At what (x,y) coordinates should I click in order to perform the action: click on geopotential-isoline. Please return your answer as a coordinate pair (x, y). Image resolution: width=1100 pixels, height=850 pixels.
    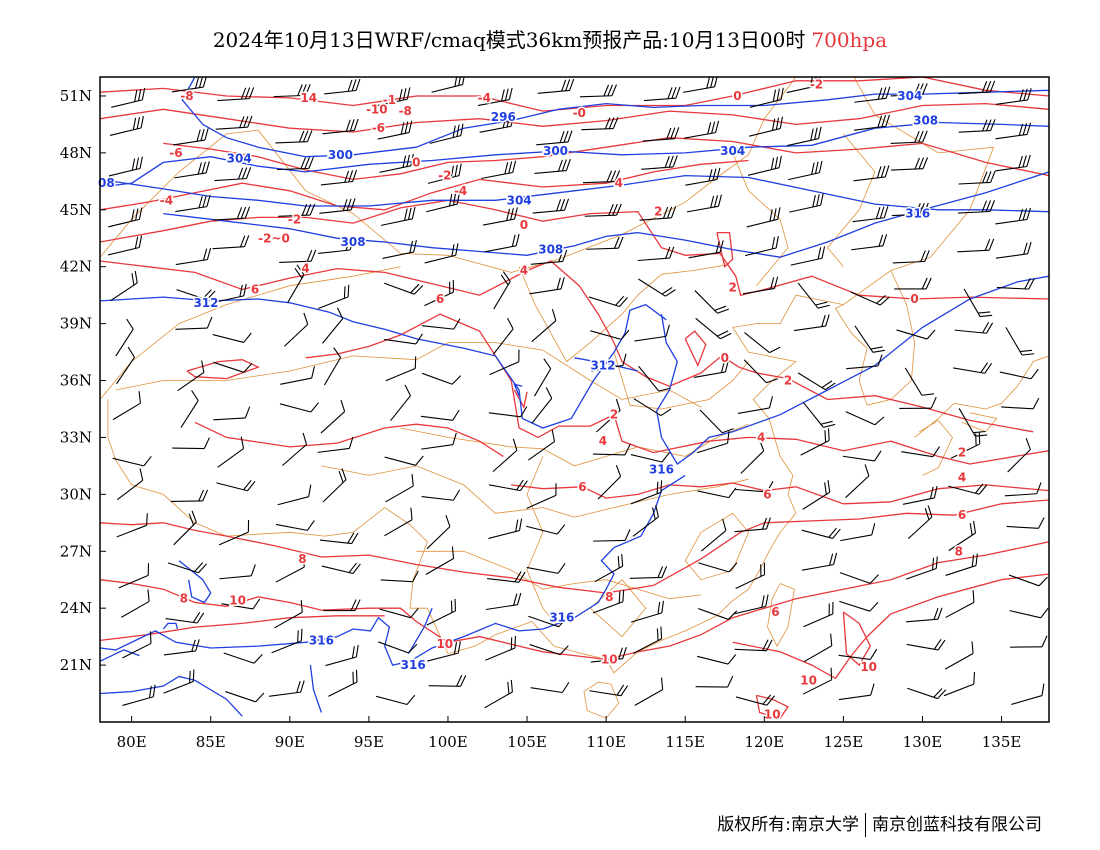
    Looking at the image, I should click on (852, 370).